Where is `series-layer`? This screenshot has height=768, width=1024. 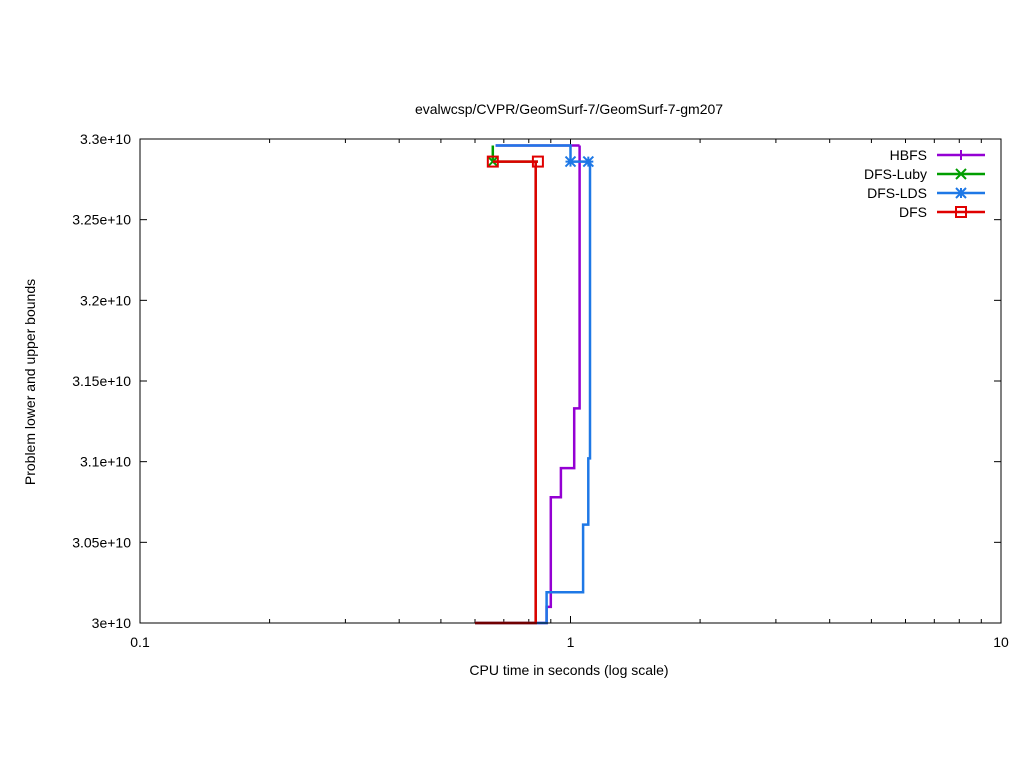 series-layer is located at coordinates (535, 384).